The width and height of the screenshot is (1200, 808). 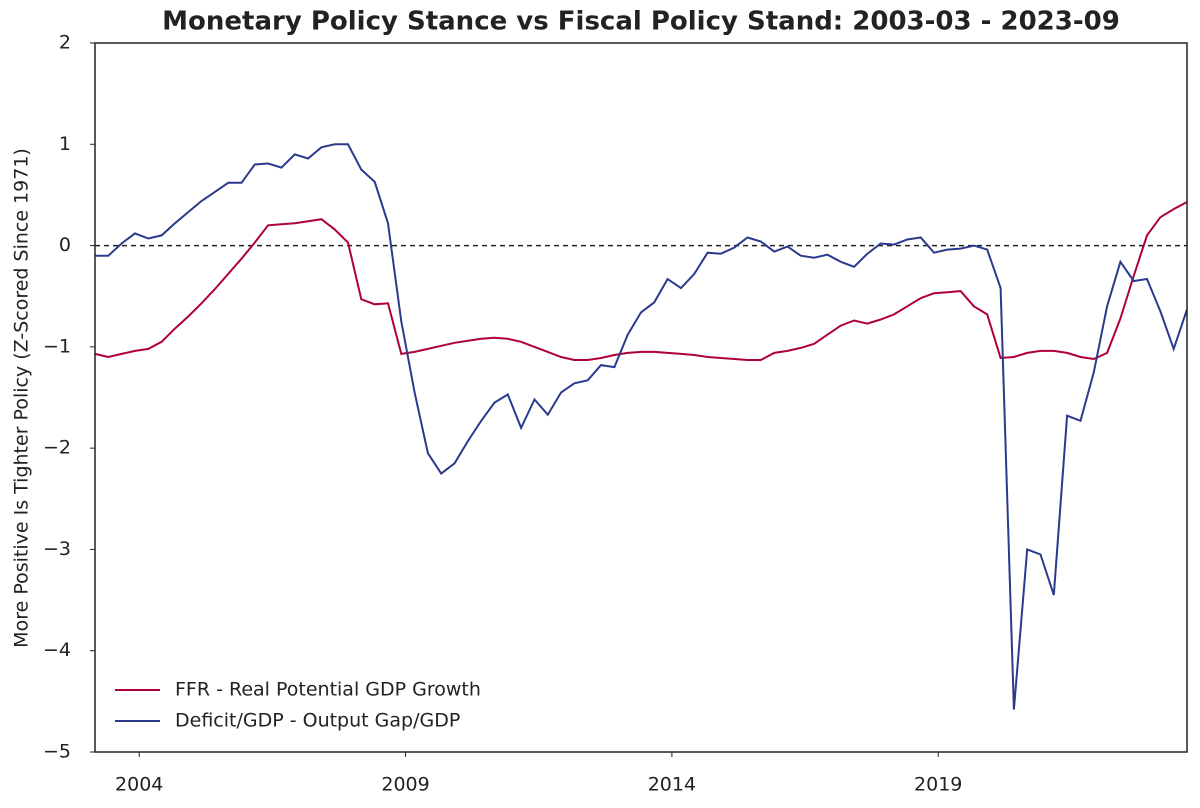 I want to click on y-tick-label: 1, so click(x=65, y=144).